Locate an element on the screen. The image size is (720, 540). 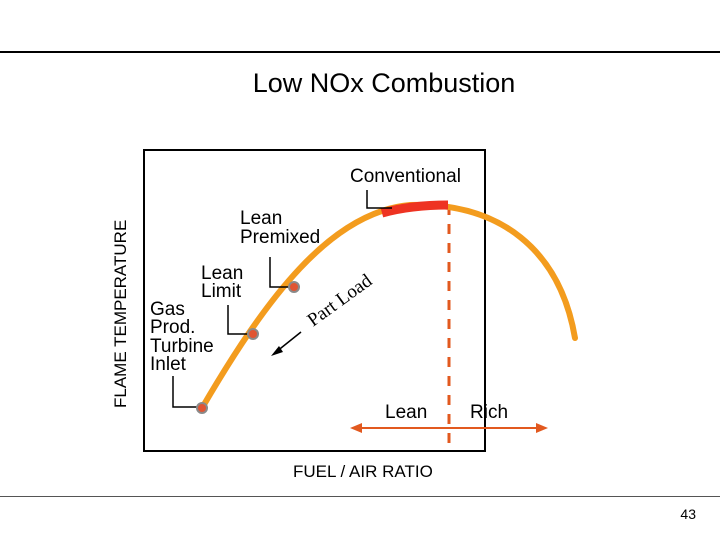
gas-turbine-inlet-leader is located at coordinates (239, 320).